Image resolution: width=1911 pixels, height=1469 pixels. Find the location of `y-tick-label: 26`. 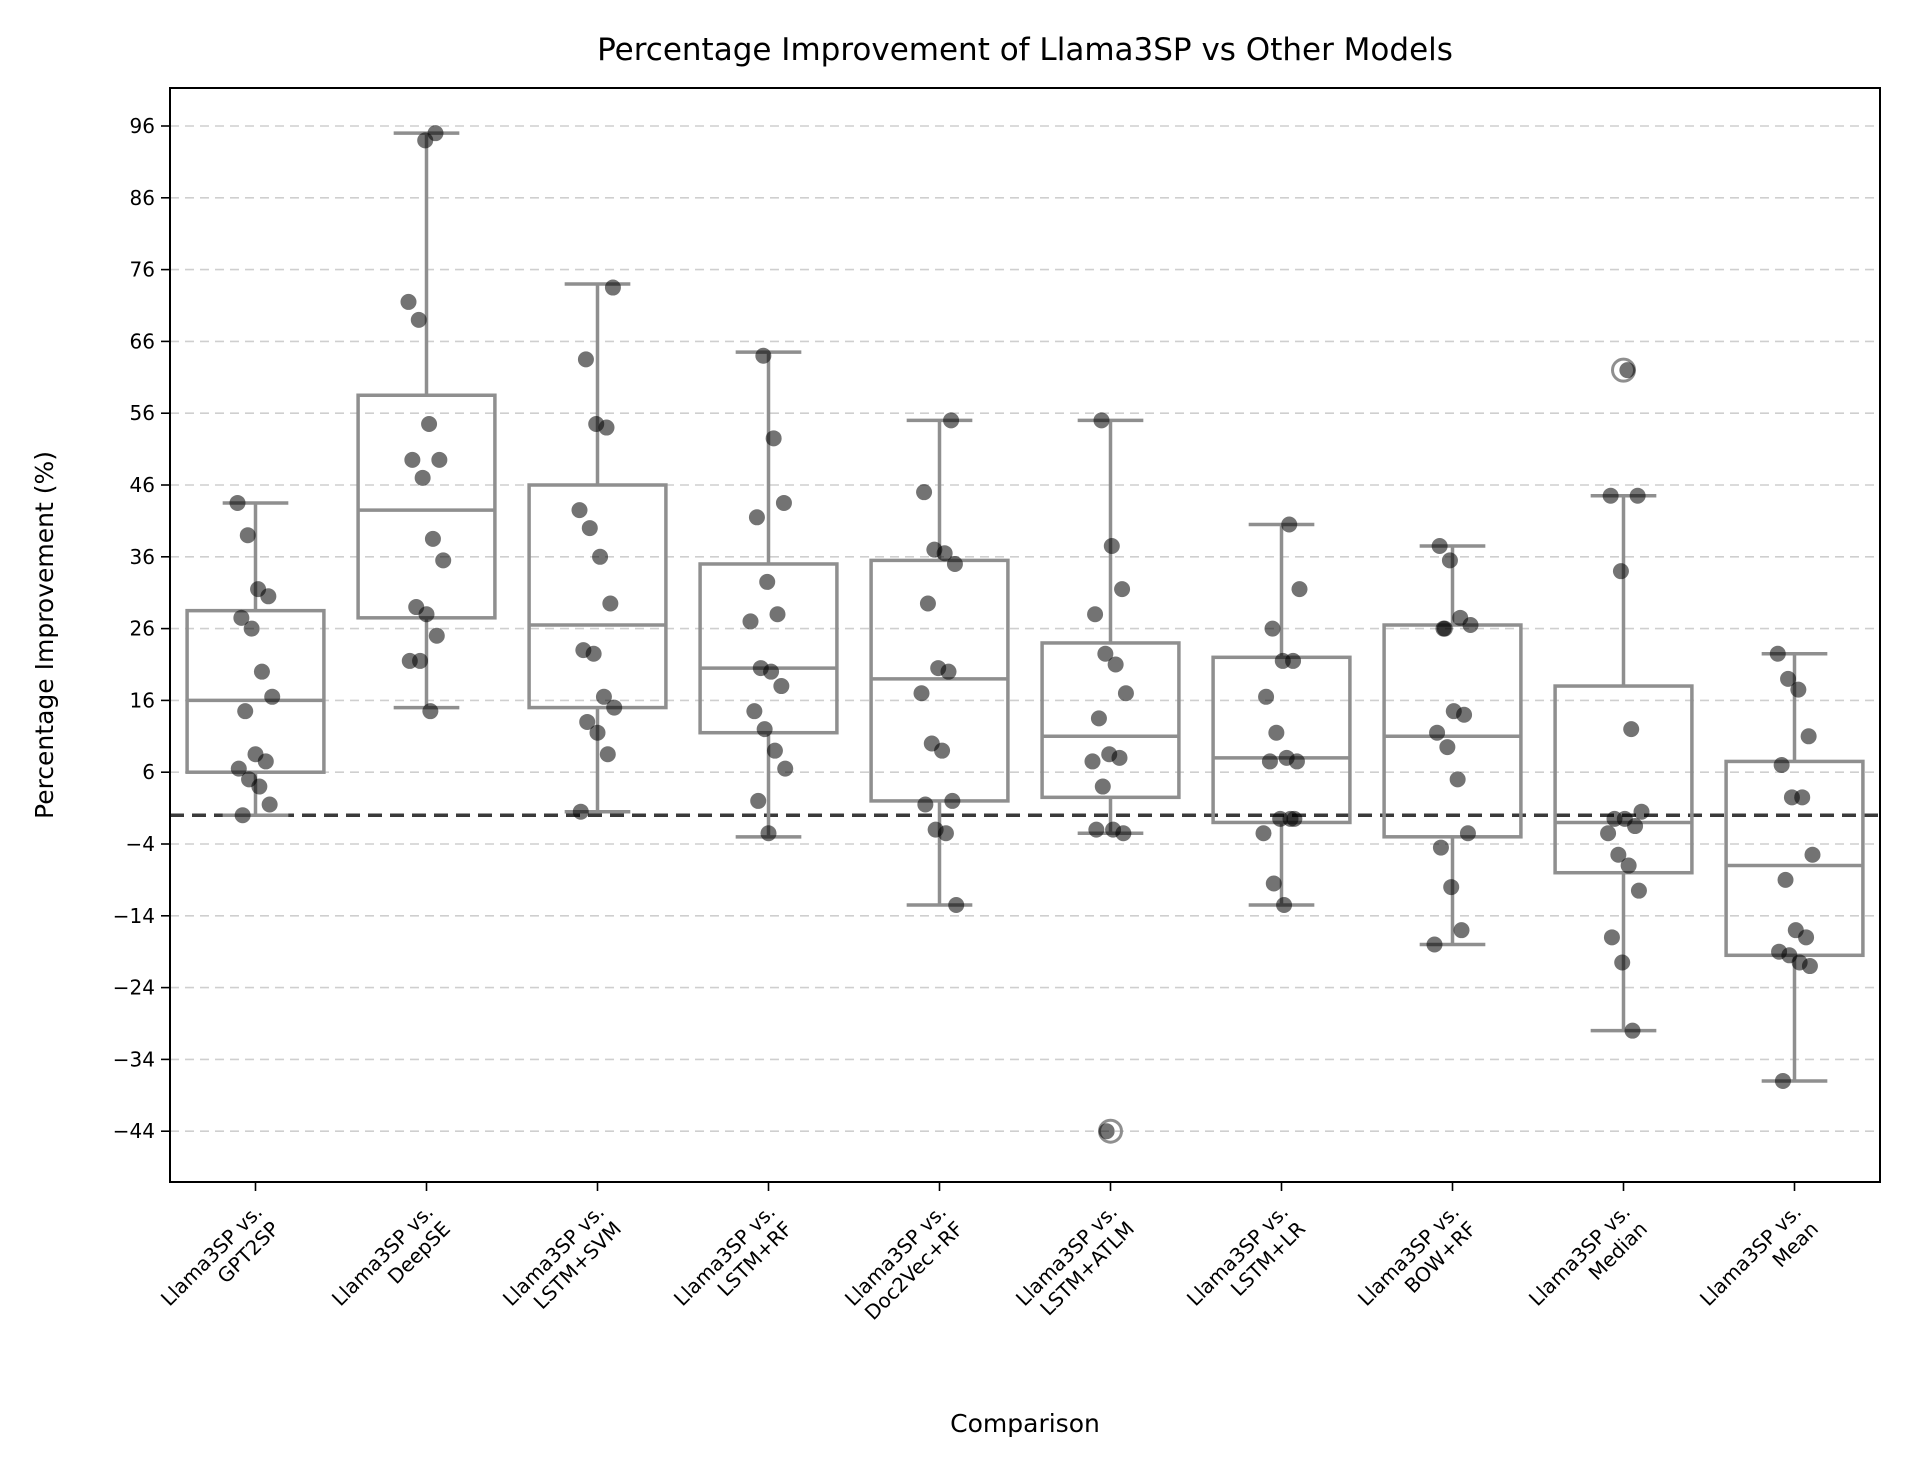

y-tick-label: 26 is located at coordinates (142, 629).